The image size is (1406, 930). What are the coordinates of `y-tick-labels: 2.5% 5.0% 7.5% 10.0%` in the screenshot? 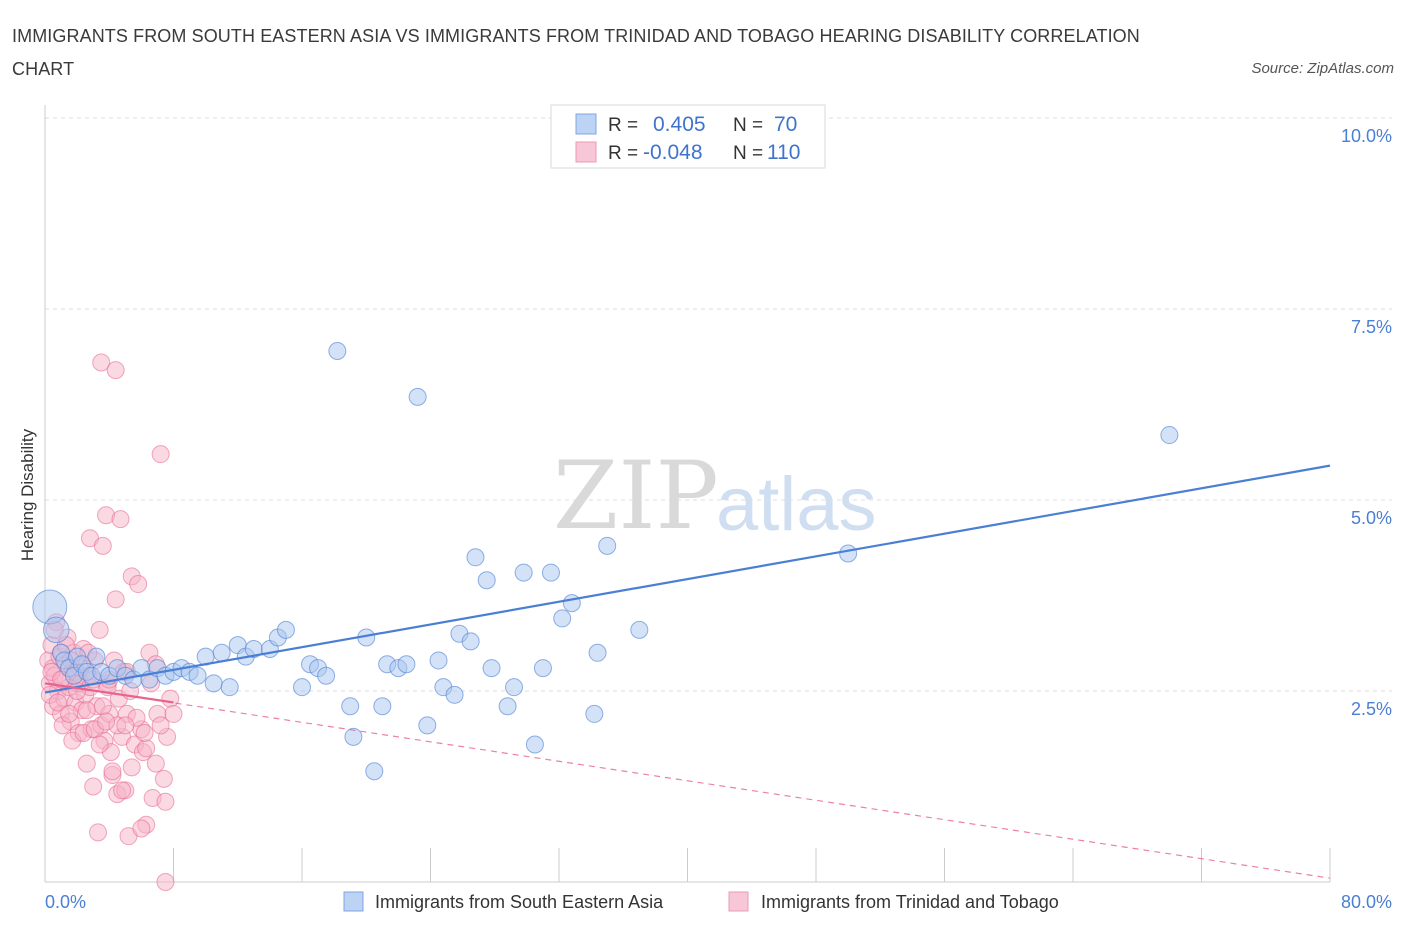 It's located at (1366, 422).